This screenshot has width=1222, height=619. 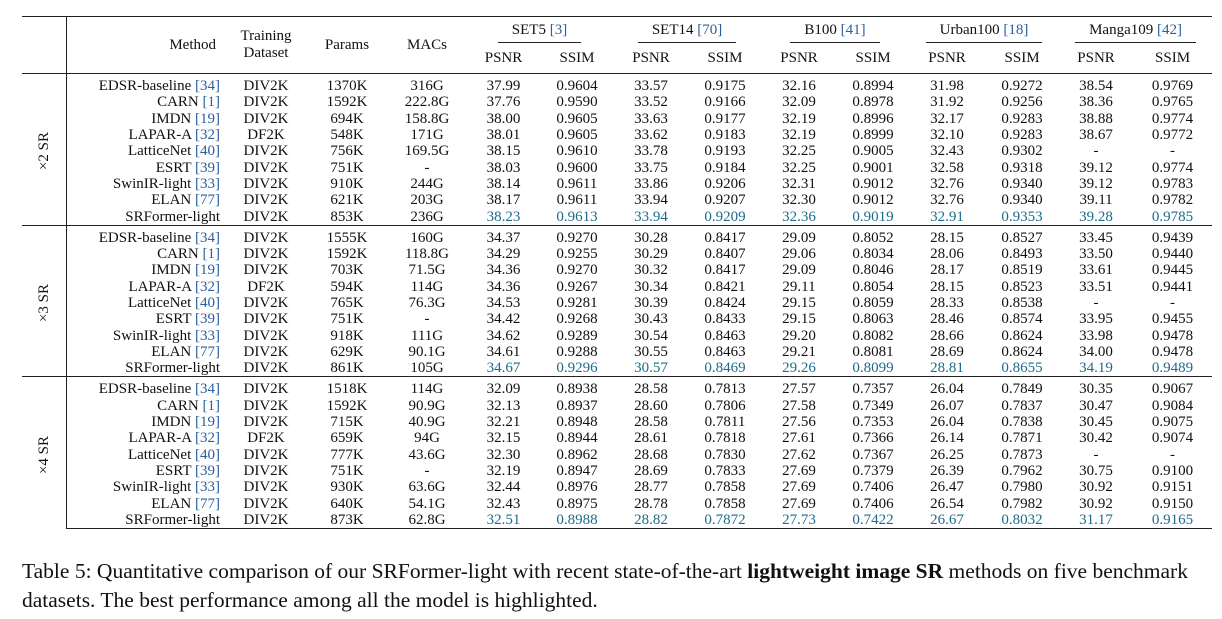 What do you see at coordinates (651, 235) in the screenshot?
I see `psnr-cell: 30.28` at bounding box center [651, 235].